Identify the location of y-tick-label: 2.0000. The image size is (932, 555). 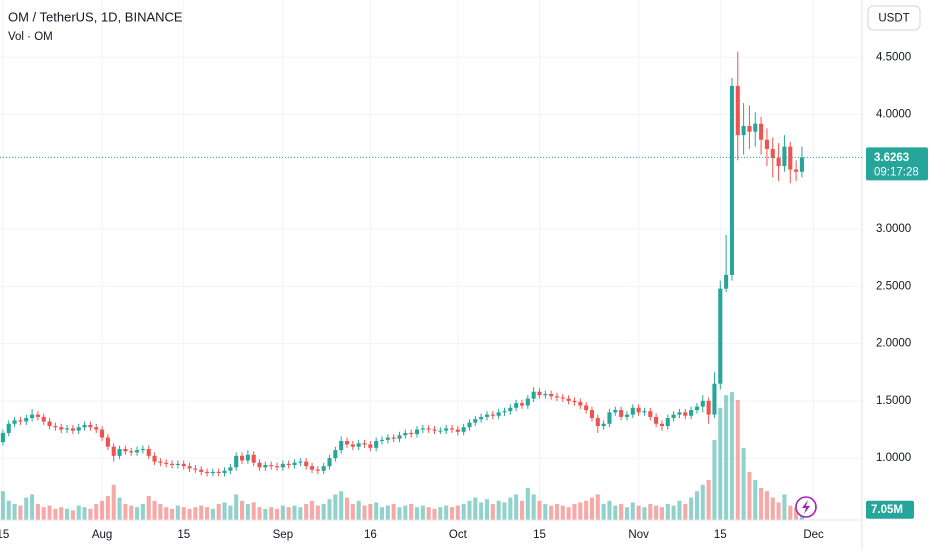
(893, 344).